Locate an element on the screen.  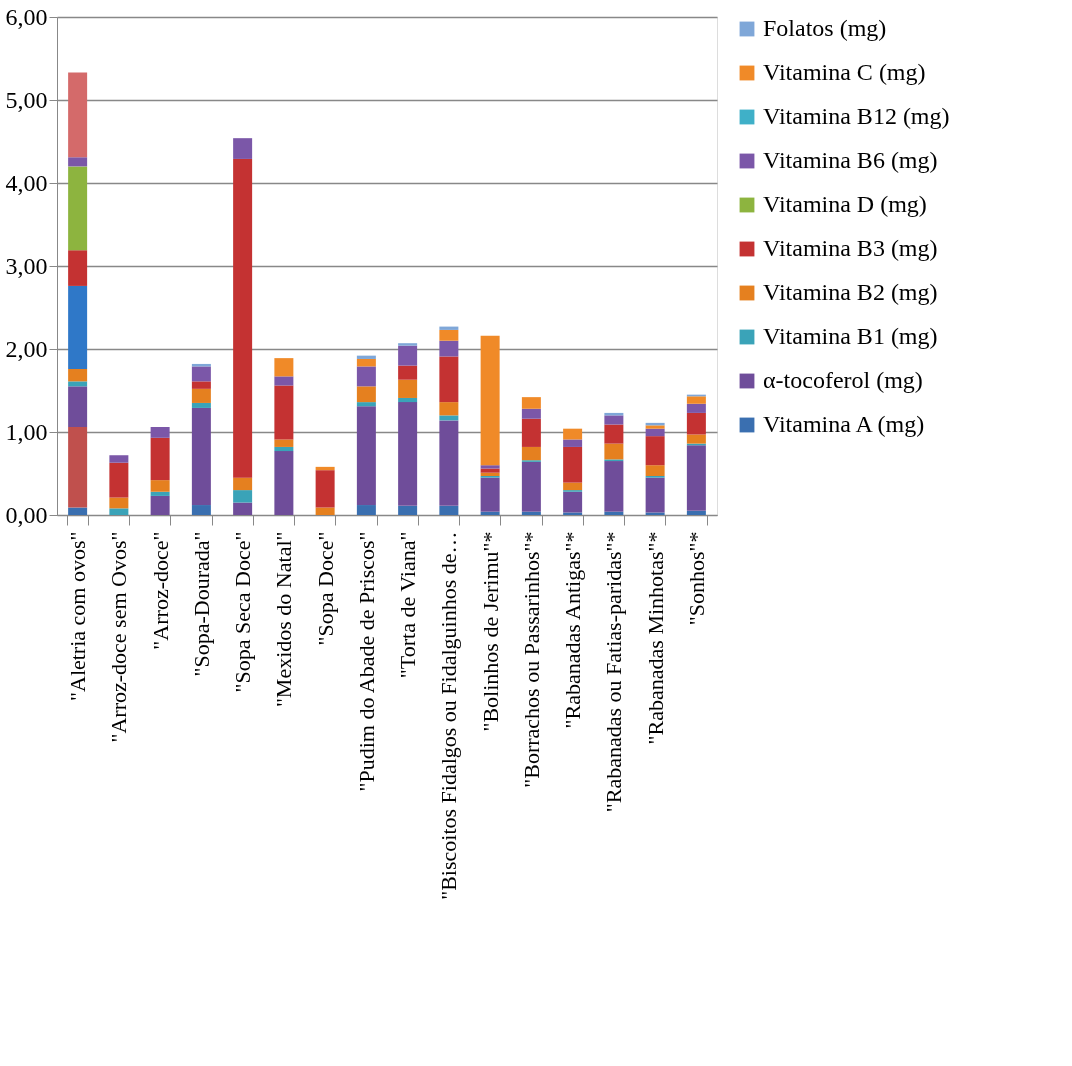
legend-label: Vitamina B6 (mg) is located at coordinates (850, 160).